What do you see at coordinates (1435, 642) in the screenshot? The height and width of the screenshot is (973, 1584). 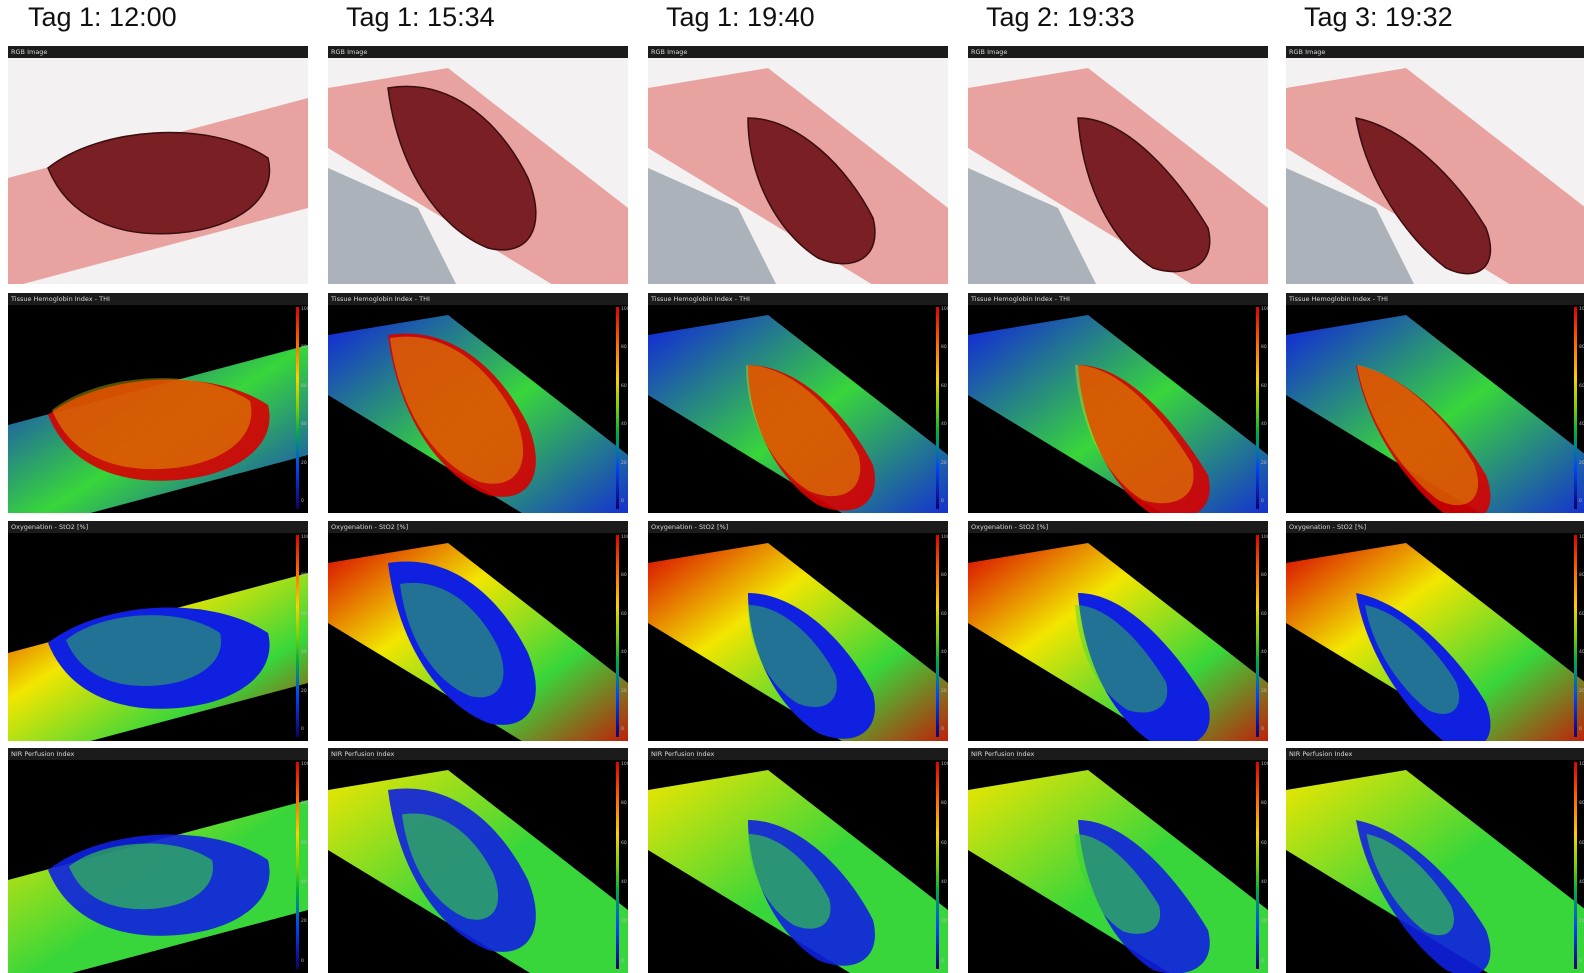 I see `sto2-image` at bounding box center [1435, 642].